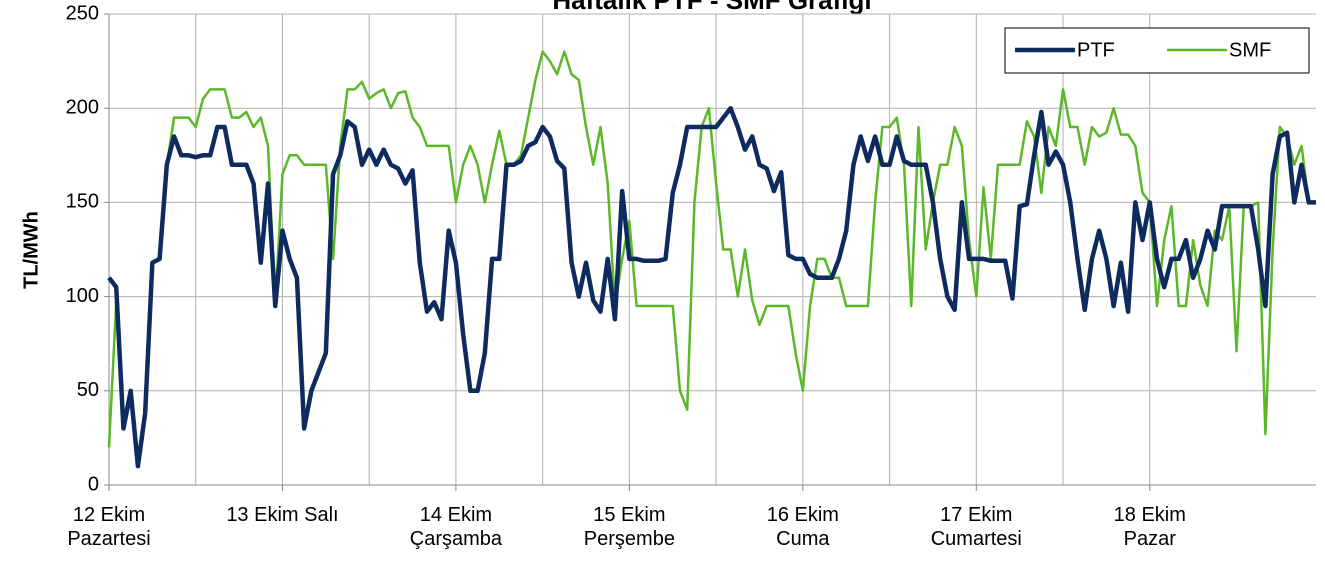  I want to click on legend-label: PTF, so click(1096, 50).